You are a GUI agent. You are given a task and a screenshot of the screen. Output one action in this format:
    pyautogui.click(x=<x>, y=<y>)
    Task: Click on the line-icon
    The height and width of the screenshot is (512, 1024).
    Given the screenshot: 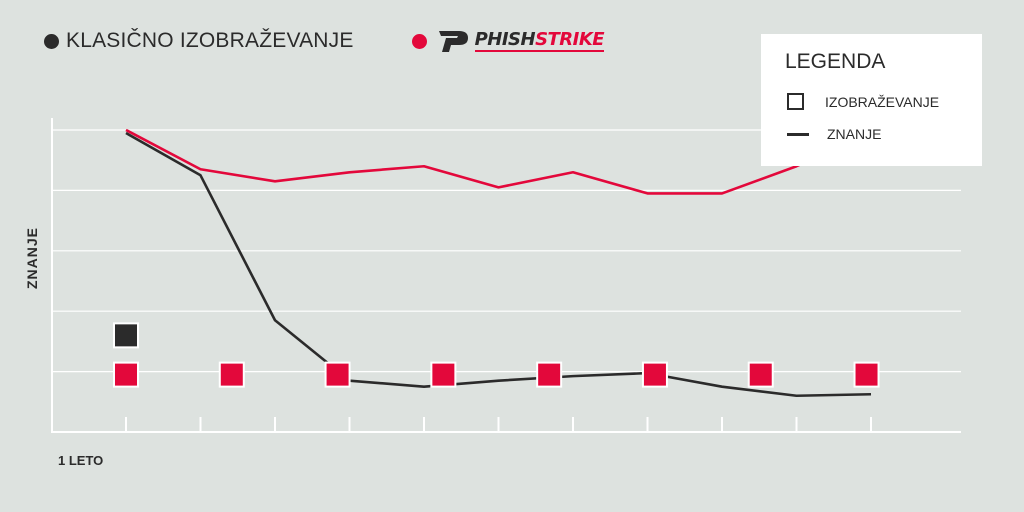 What is the action you would take?
    pyautogui.click(x=798, y=134)
    